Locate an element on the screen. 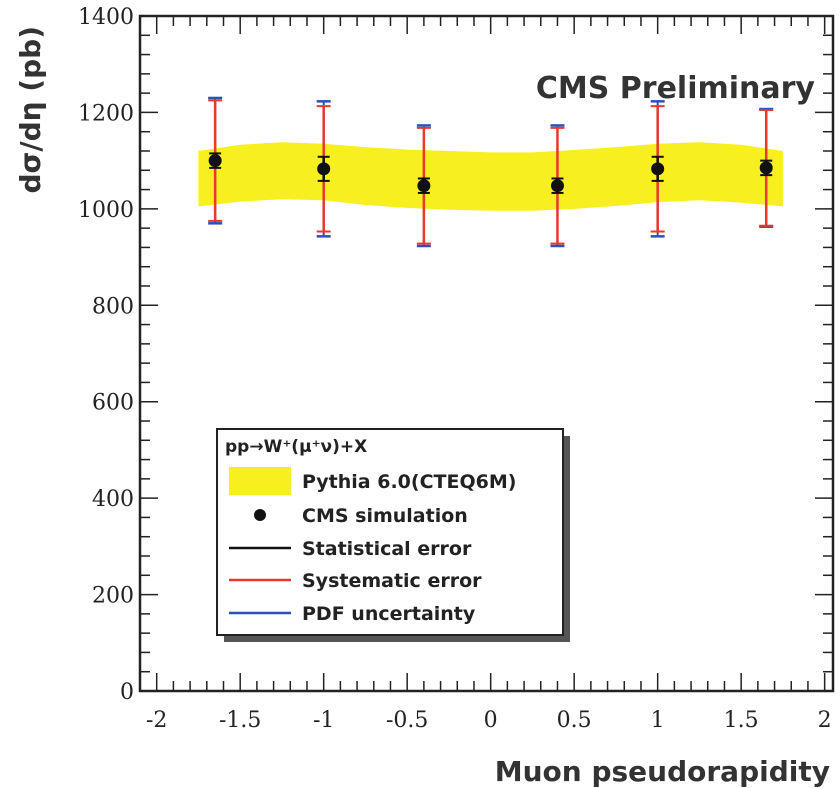  y-tick-label: 0 is located at coordinates (127, 692).